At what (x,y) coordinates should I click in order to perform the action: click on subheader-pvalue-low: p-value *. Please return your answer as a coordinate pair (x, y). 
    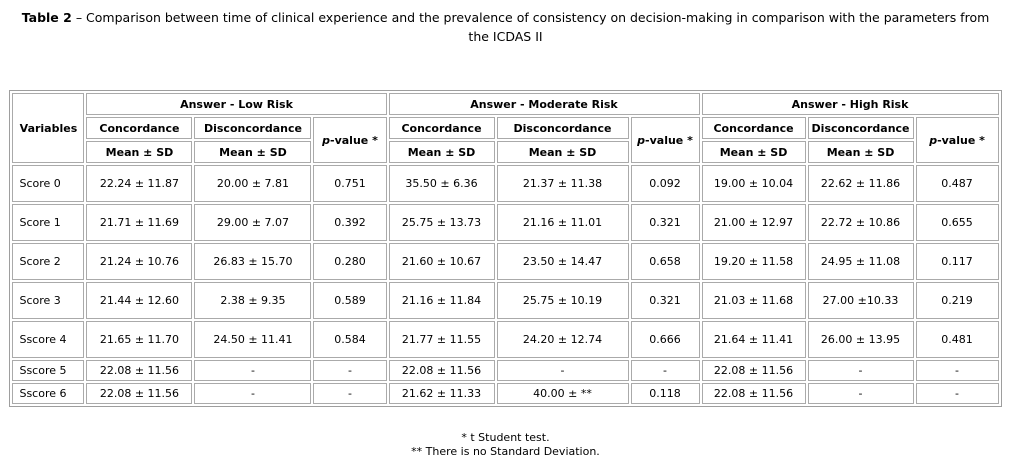
    Looking at the image, I should click on (350, 140).